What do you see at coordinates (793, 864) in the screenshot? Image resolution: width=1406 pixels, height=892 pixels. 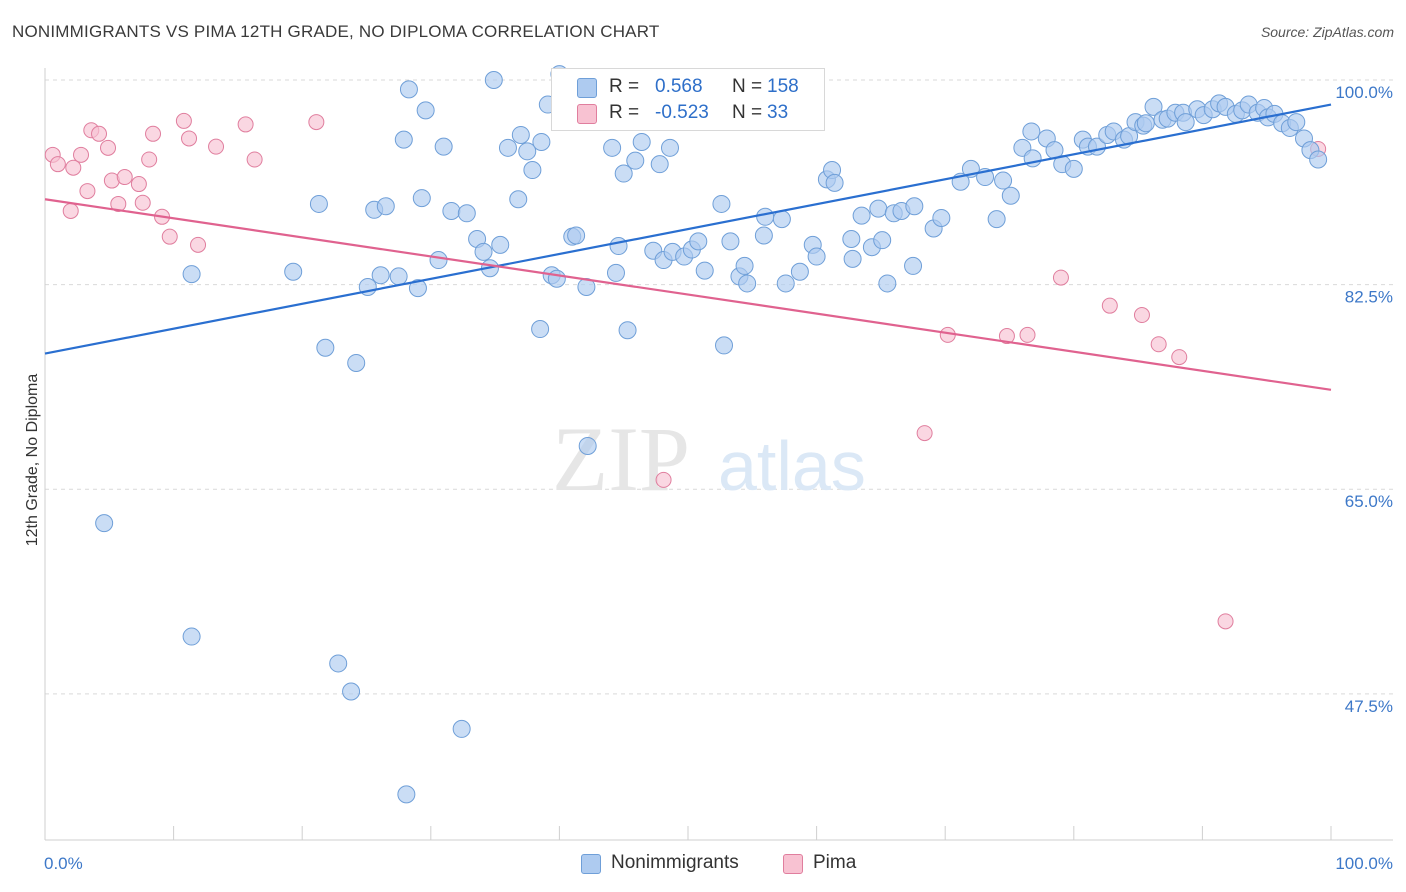 I see `legend-swatch-pima` at bounding box center [793, 864].